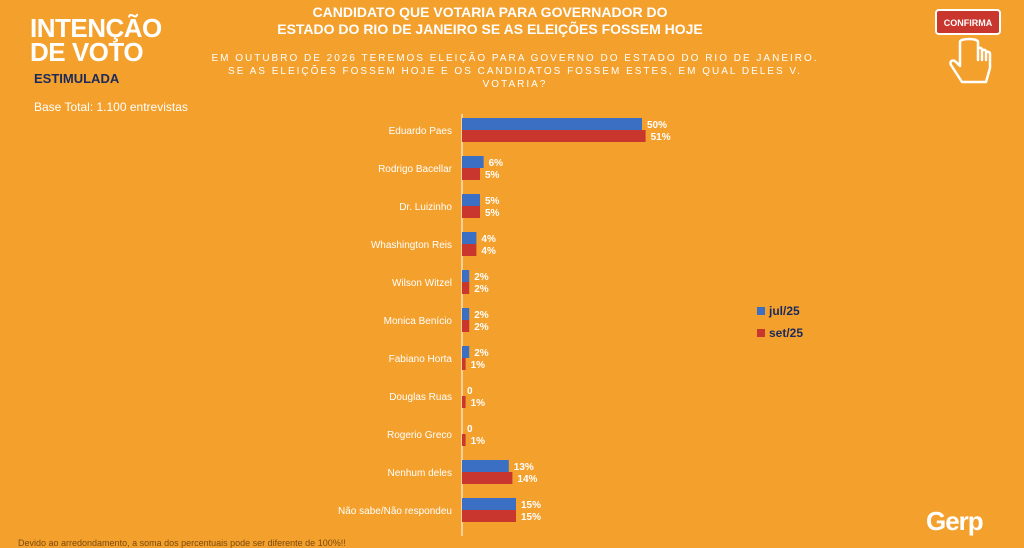 The height and width of the screenshot is (548, 1024). I want to click on section-subtitle: ESTIMULADA, so click(77, 78).